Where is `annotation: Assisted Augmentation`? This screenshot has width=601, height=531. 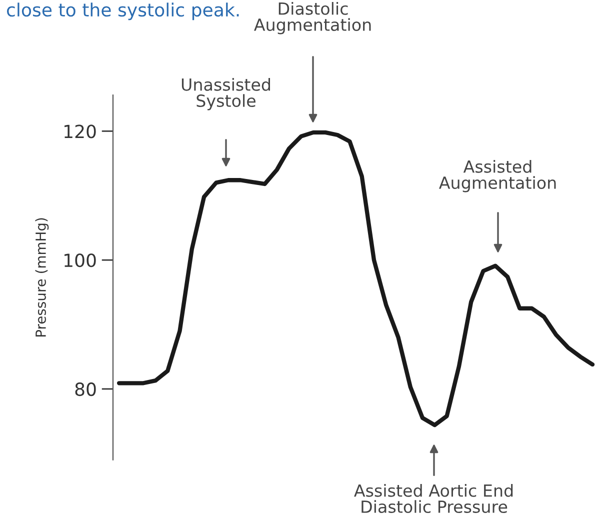
annotation: Assisted Augmentation is located at coordinates (497, 176).